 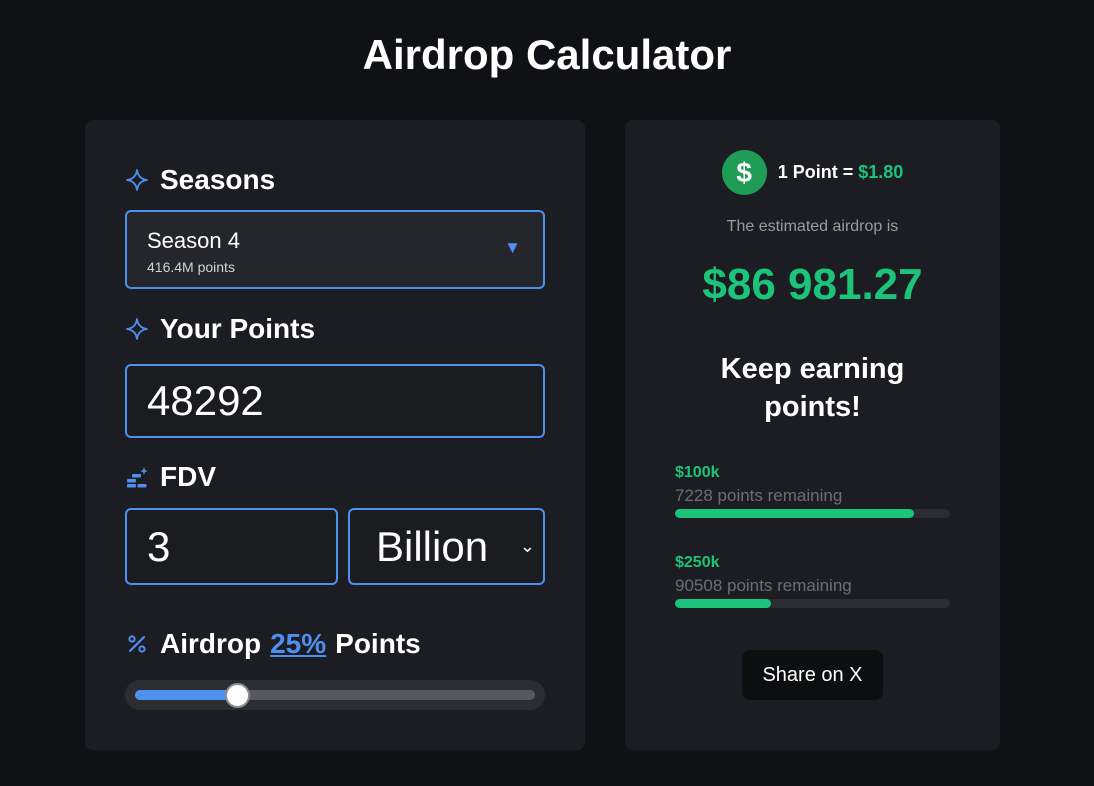 I want to click on slider-thumb, so click(x=237, y=695).